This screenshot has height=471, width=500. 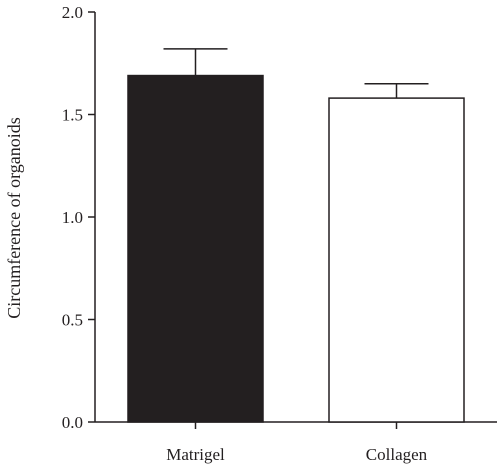 What do you see at coordinates (72, 217) in the screenshot?
I see `y-tick-label: 1.0` at bounding box center [72, 217].